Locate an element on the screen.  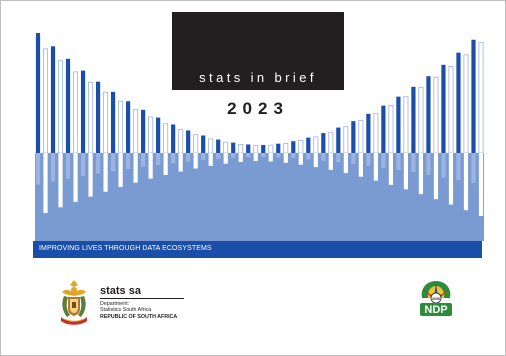
statssa-name: stats sa is located at coordinates (120, 291).